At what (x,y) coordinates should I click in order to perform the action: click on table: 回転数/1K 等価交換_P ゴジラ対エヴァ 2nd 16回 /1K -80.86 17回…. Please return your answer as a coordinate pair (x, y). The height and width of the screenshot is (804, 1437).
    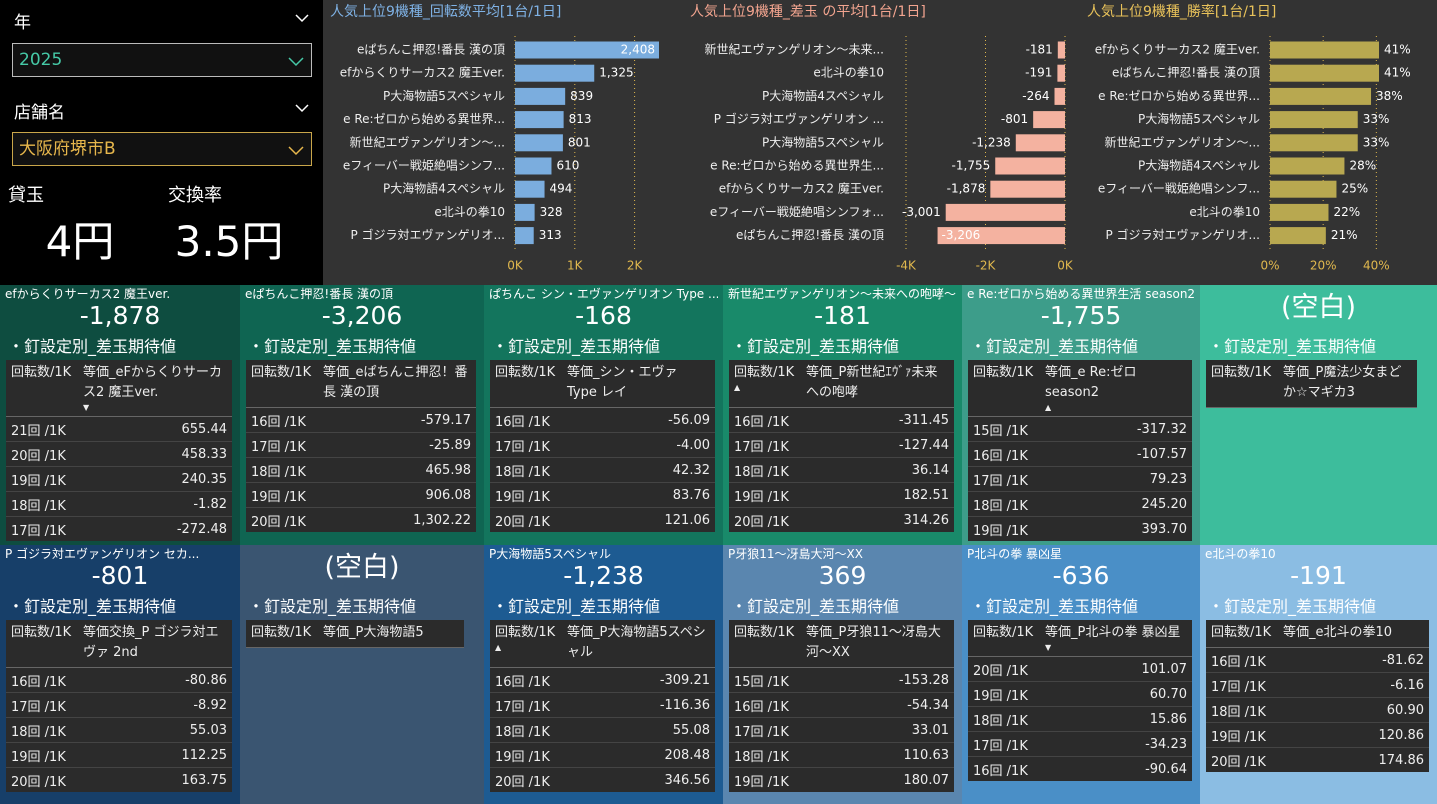
    Looking at the image, I should click on (119, 706).